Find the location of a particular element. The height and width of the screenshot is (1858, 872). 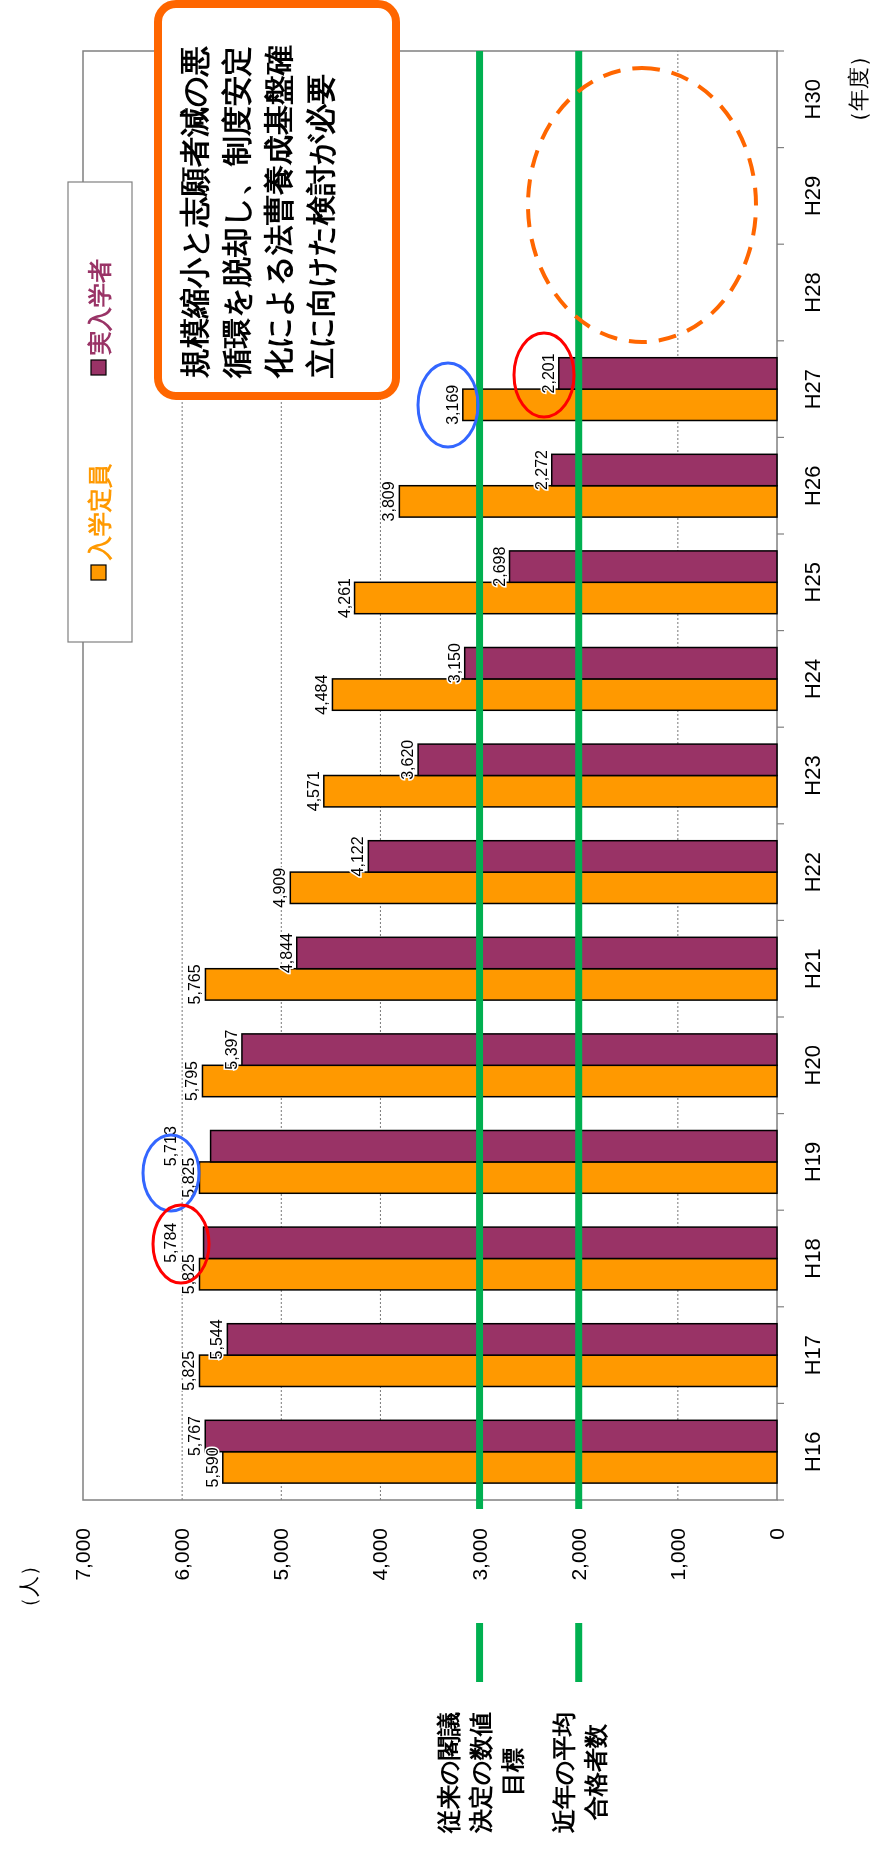

data-label: 2,272 is located at coordinates (541, 470).